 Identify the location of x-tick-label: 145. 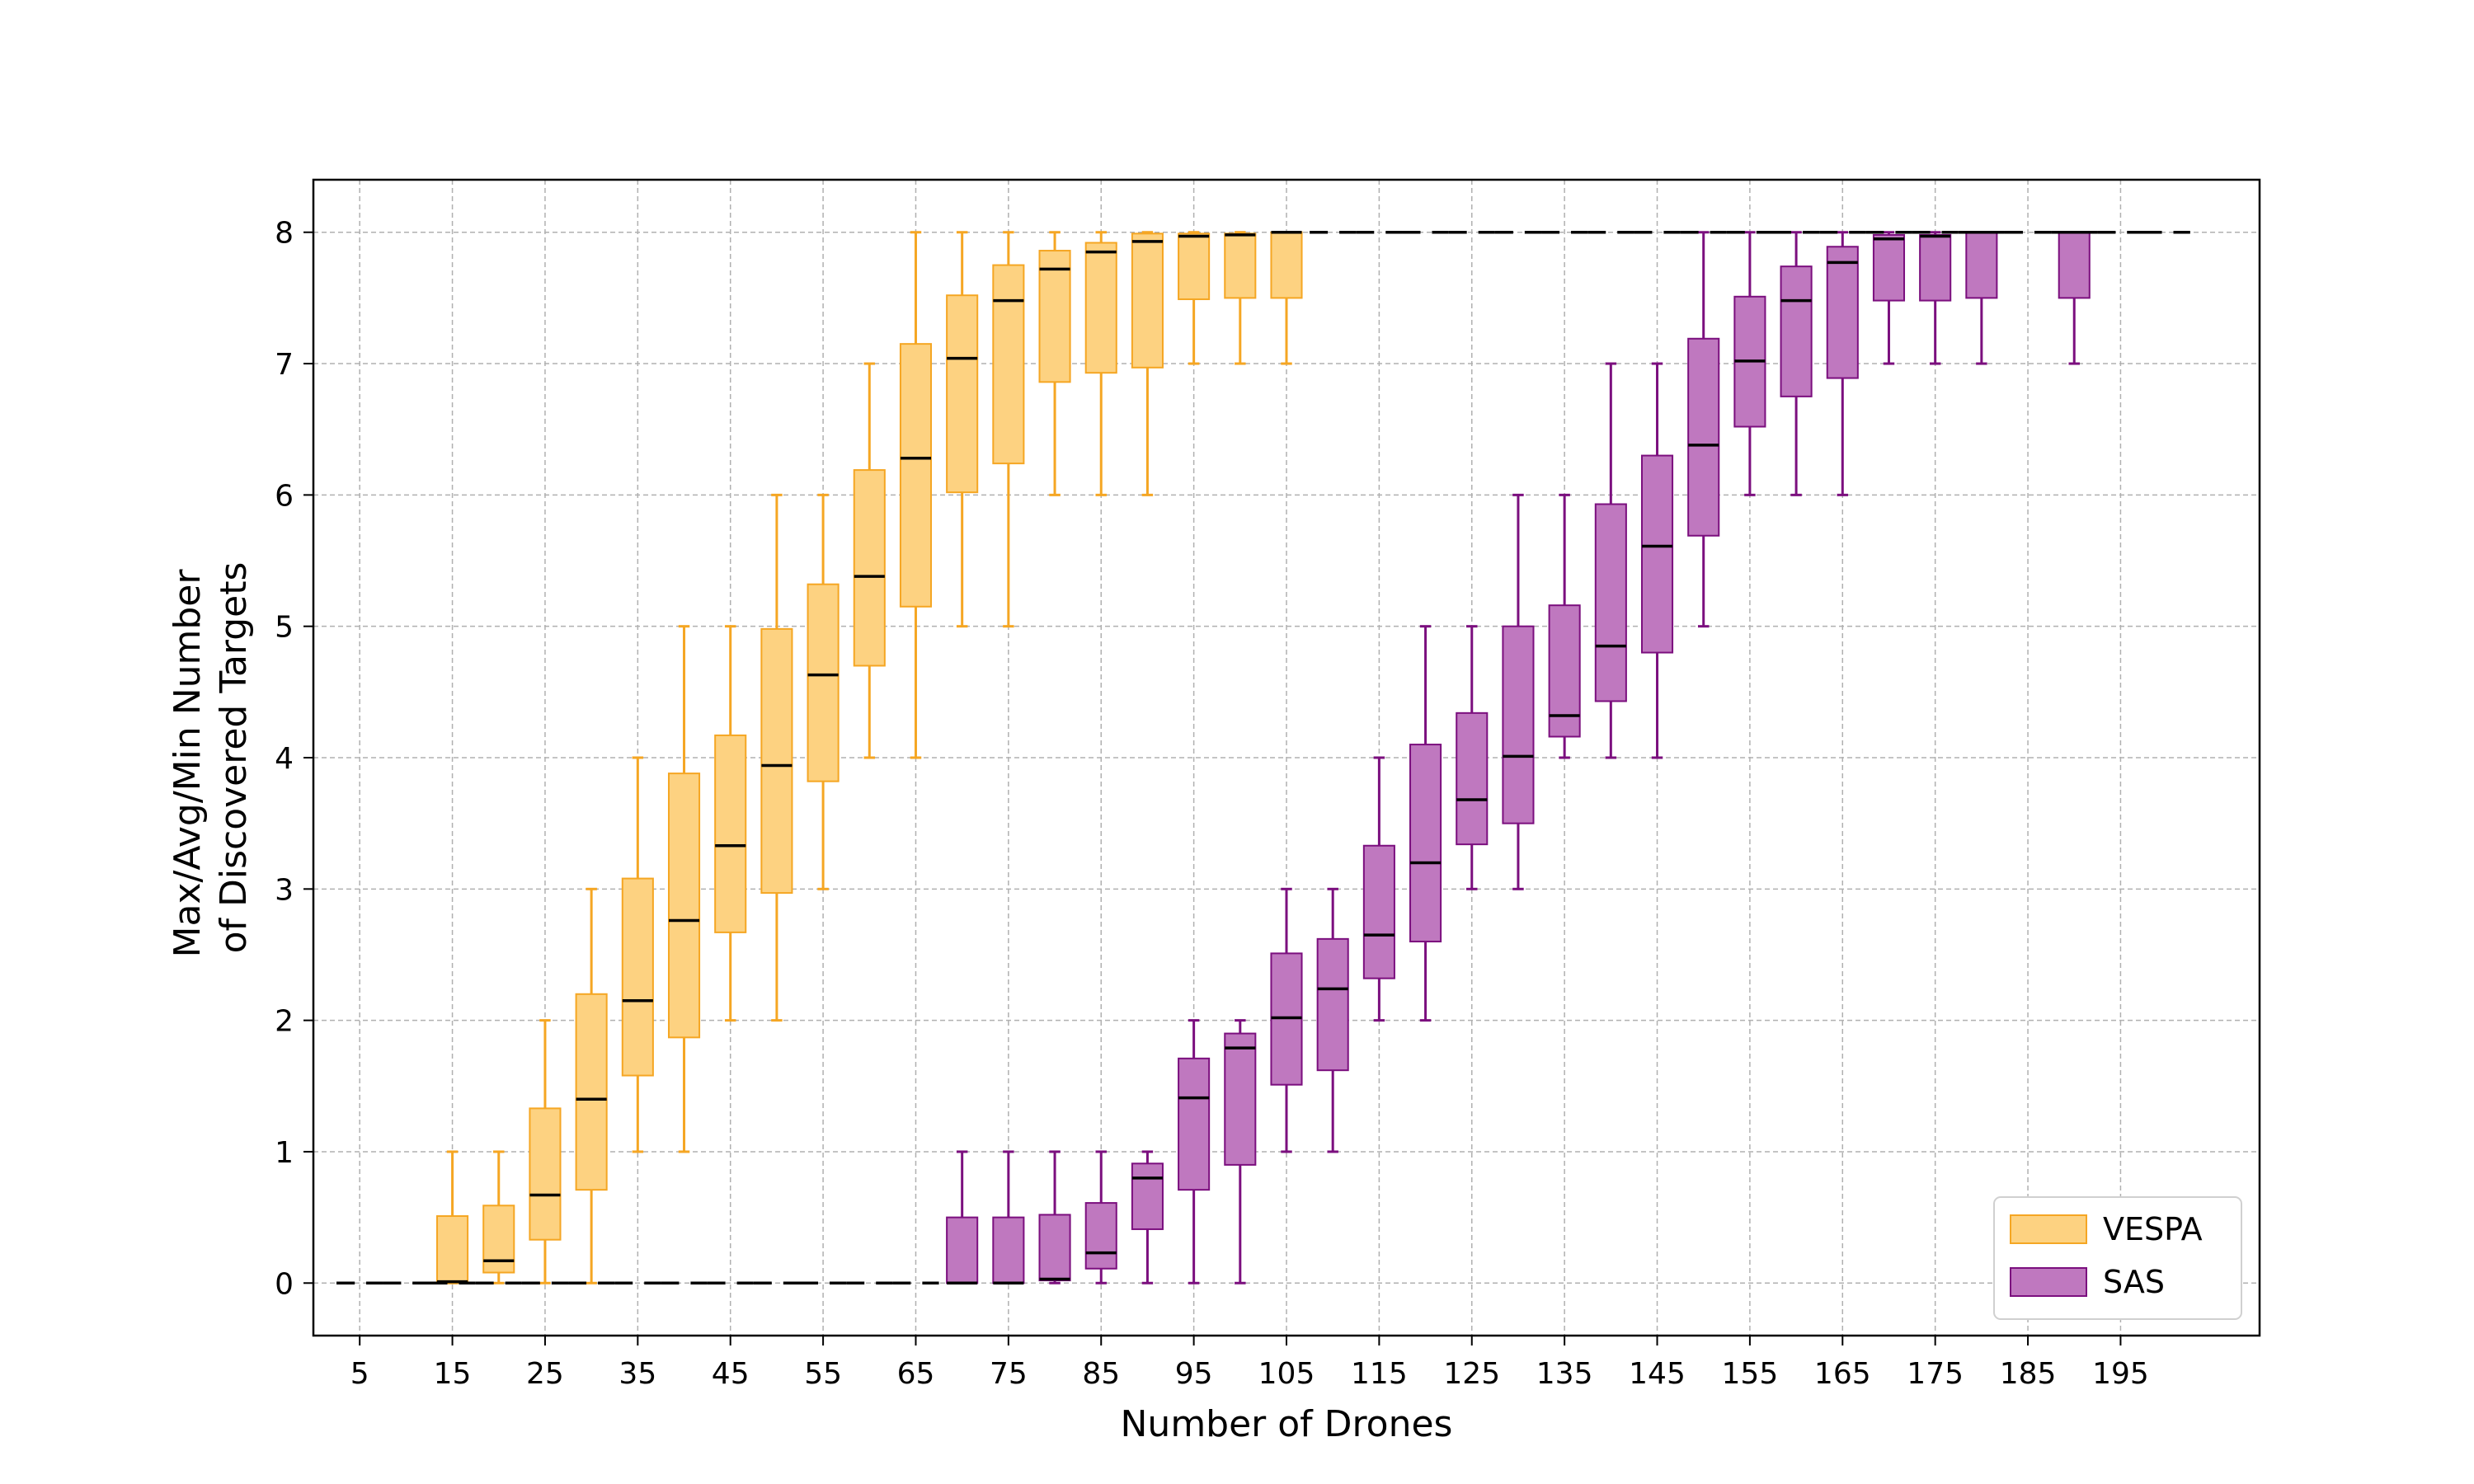
(1657, 1374).